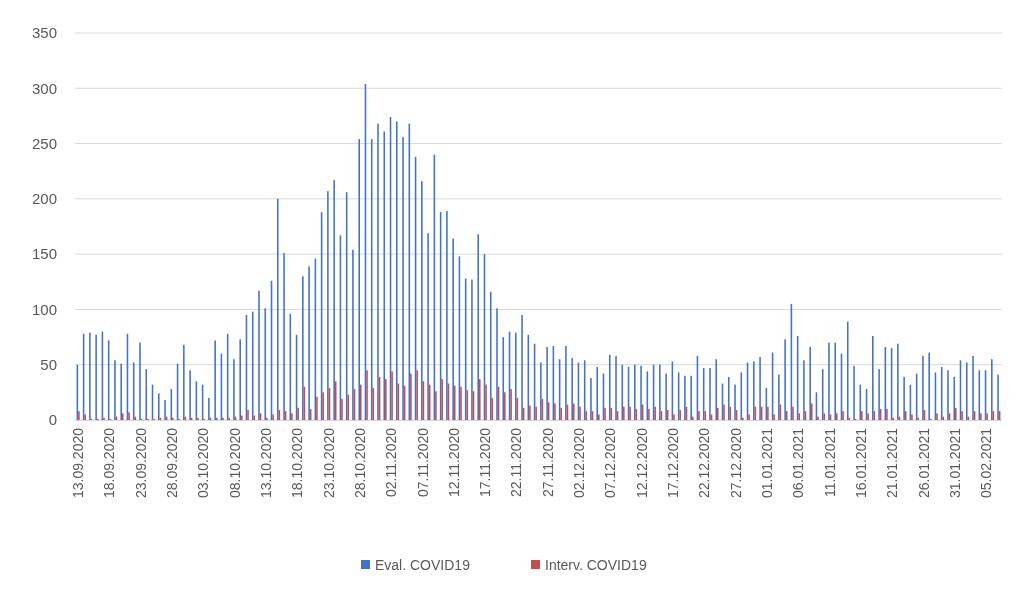 The height and width of the screenshot is (595, 1022). I want to click on x-tick-label: 13.09.2020, so click(78, 463).